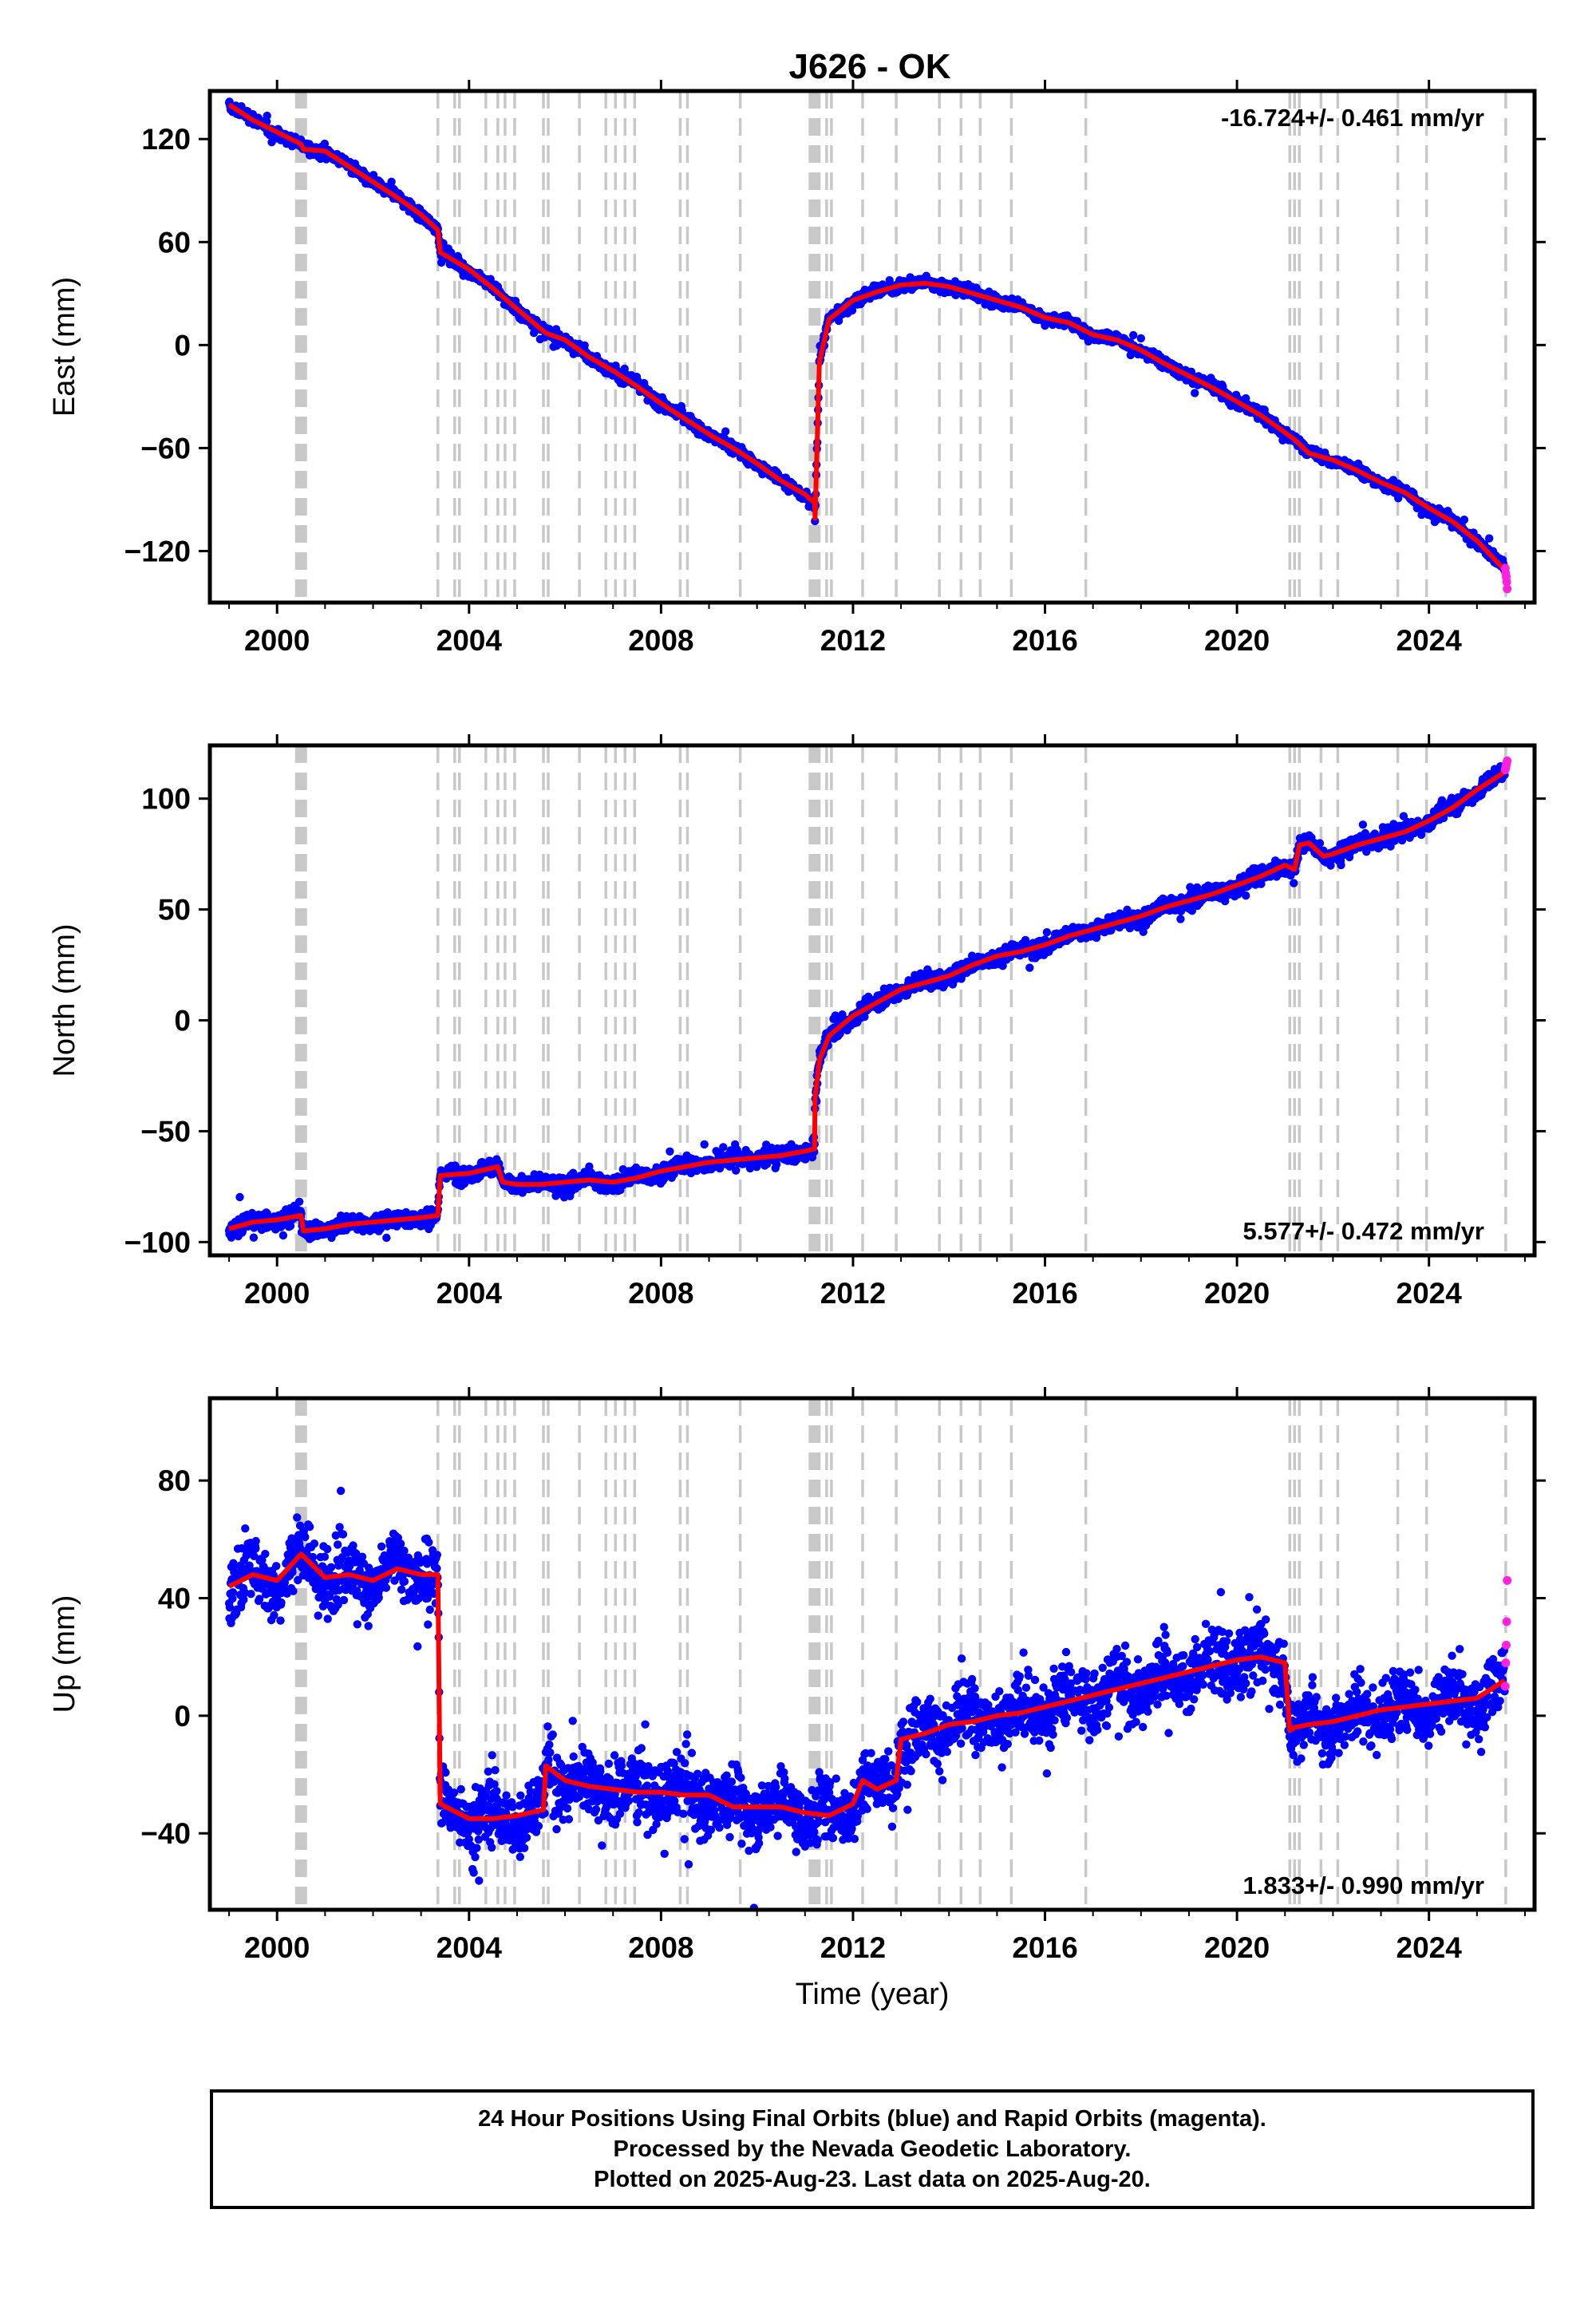 This screenshot has width=1596, height=2316. What do you see at coordinates (1429, 640) in the screenshot?
I see `x-tick-label: 2024` at bounding box center [1429, 640].